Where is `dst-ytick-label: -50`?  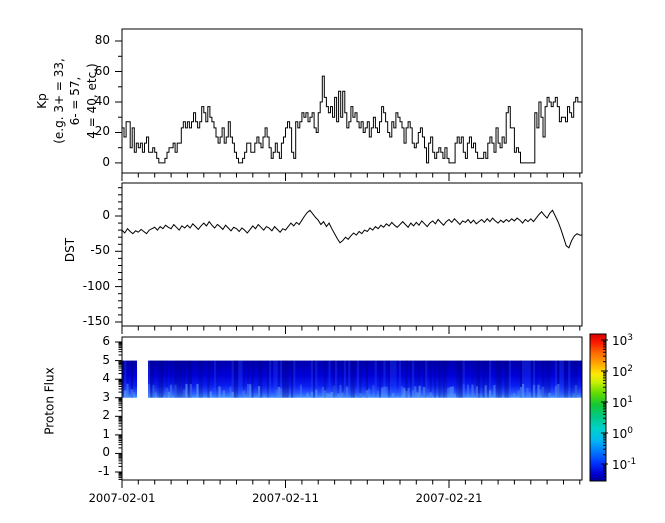 dst-ytick-label: -50 is located at coordinates (100, 250).